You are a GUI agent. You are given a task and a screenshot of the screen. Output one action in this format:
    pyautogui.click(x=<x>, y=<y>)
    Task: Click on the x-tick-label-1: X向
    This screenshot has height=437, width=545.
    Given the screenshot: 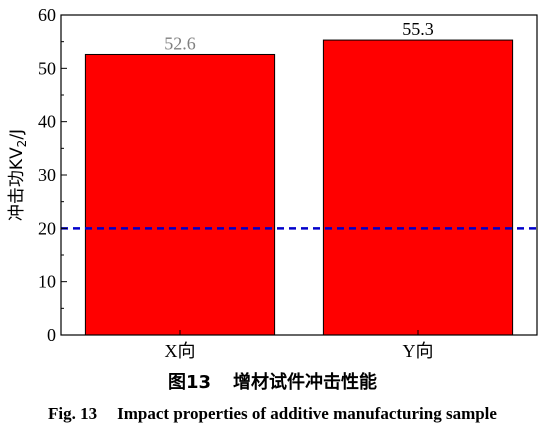 What is the action you would take?
    pyautogui.click(x=180, y=351)
    